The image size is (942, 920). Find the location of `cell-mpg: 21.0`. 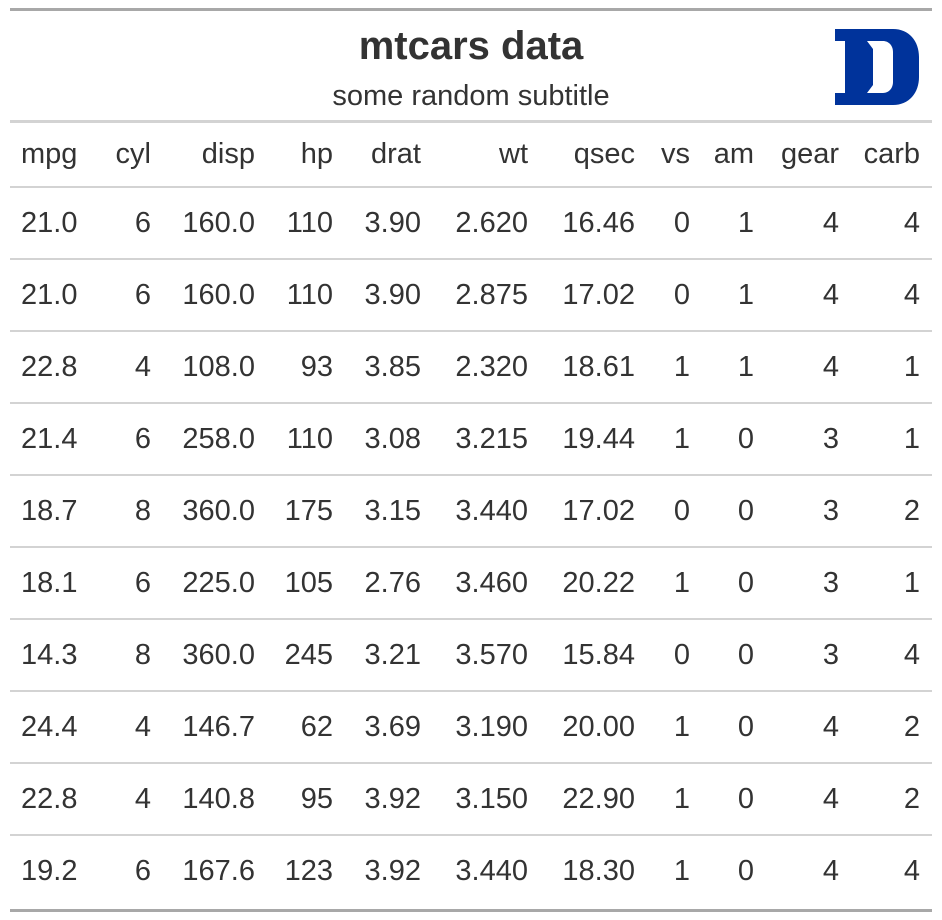

cell-mpg: 21.0 is located at coordinates (53, 223).